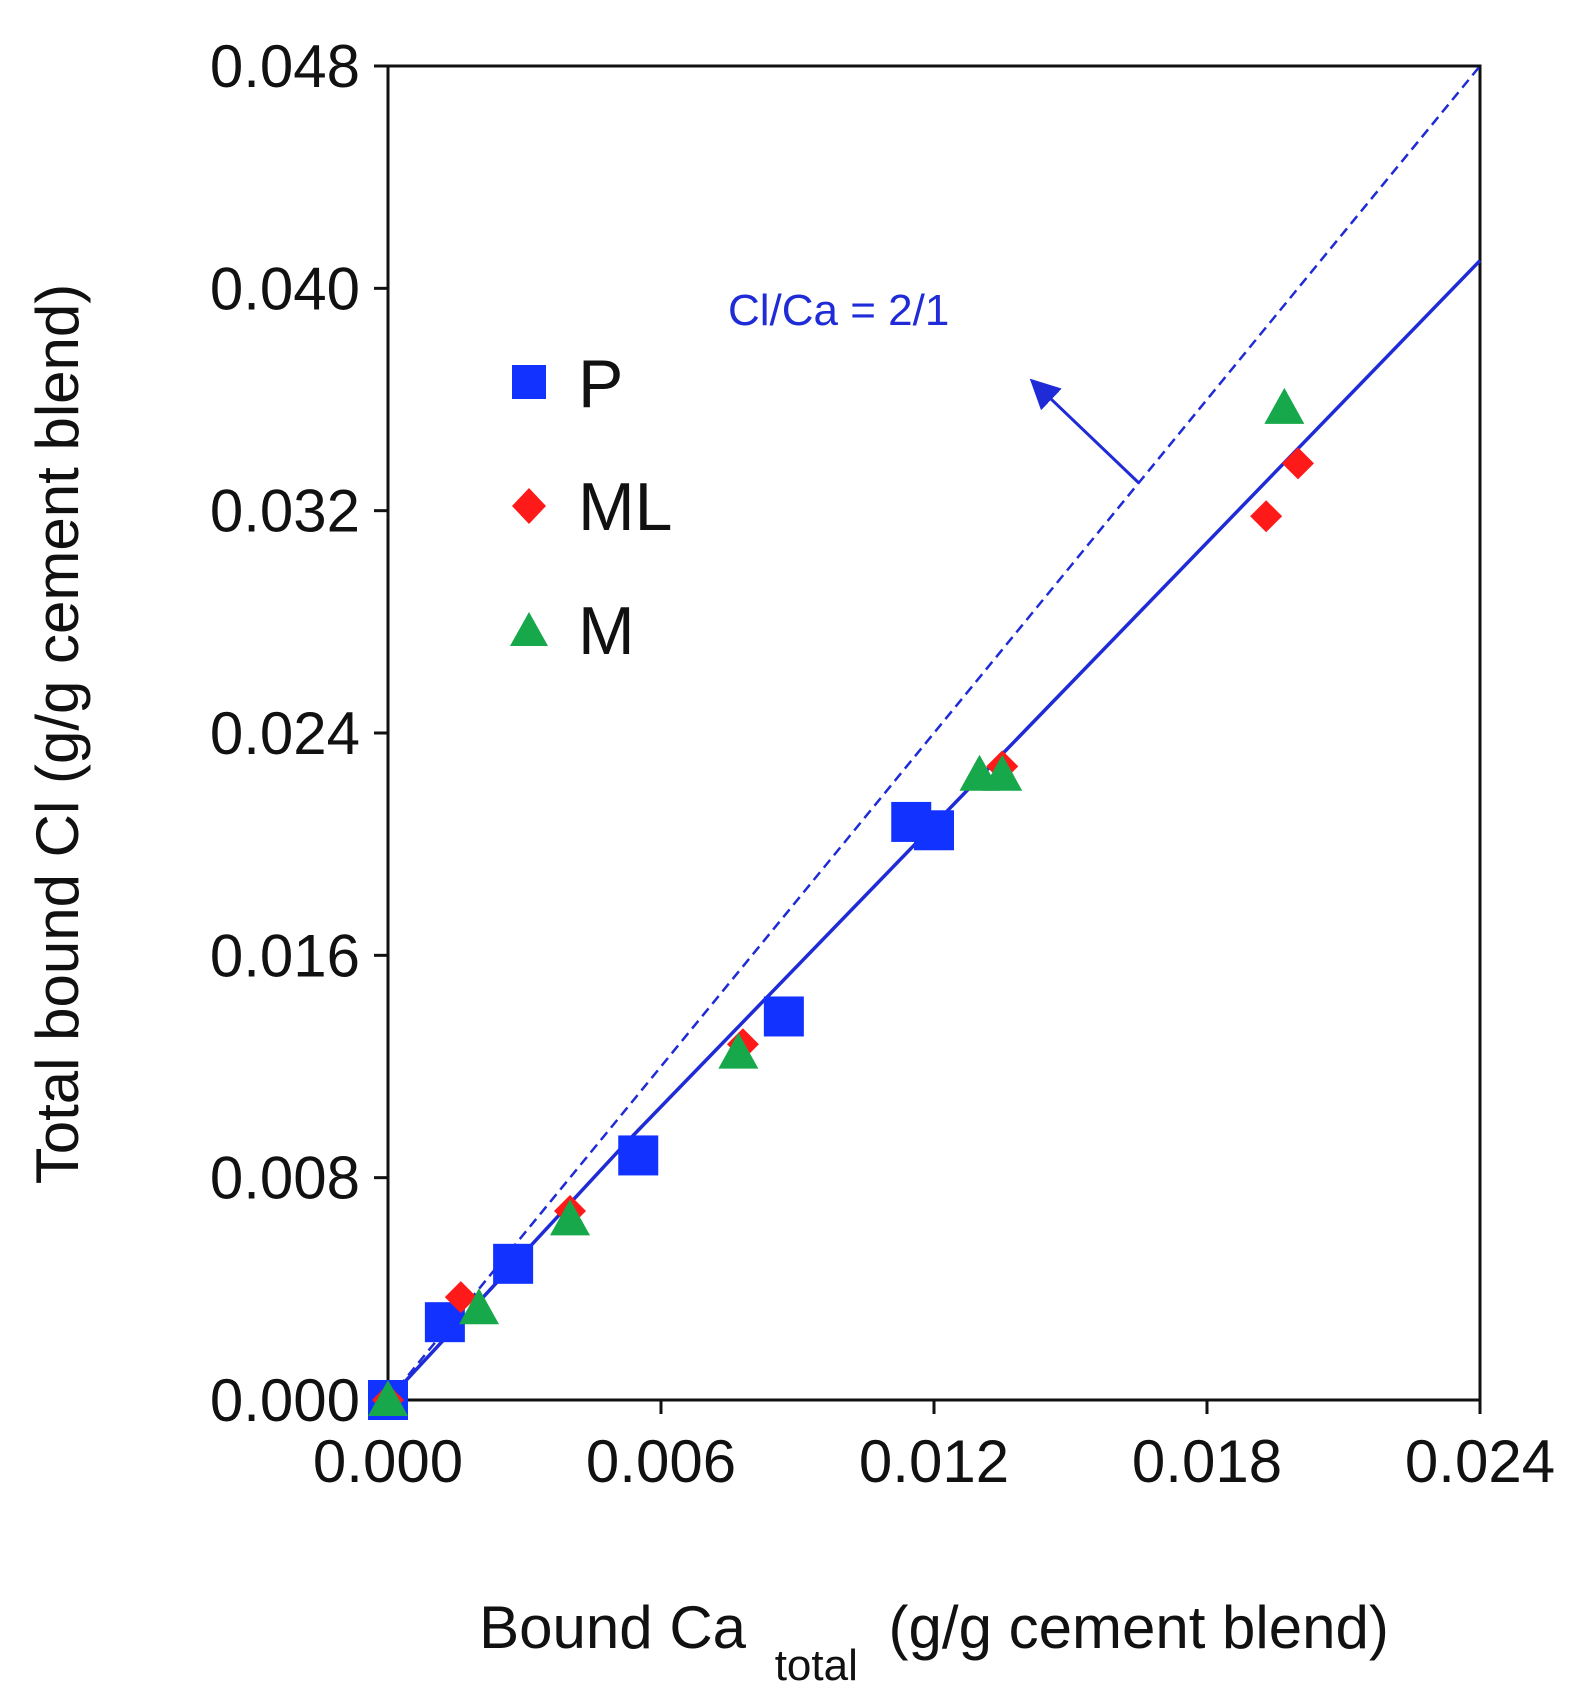 Image resolution: width=1580 pixels, height=1702 pixels. I want to click on y-tick-label: 0.008, so click(285, 1178).